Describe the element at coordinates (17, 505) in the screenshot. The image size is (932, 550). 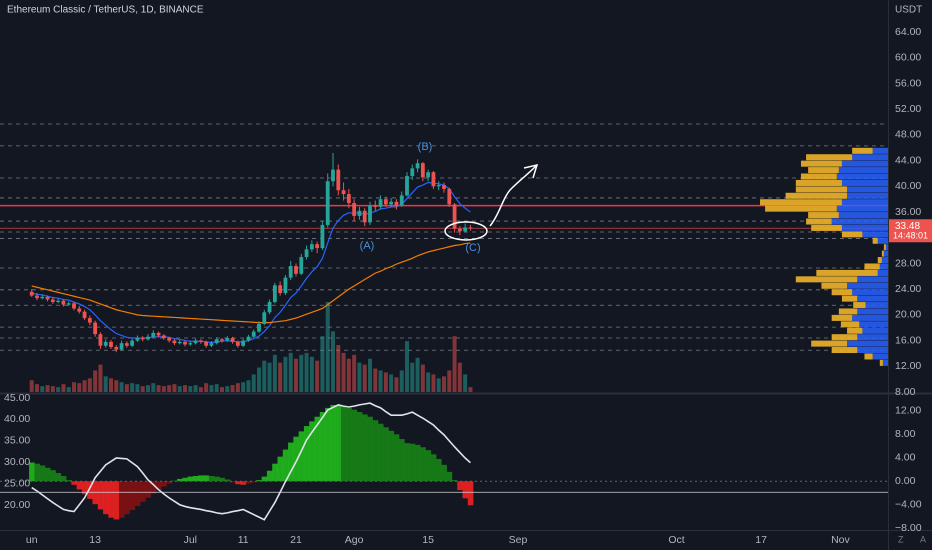
I see `left-tick-label: 20.00` at that location.